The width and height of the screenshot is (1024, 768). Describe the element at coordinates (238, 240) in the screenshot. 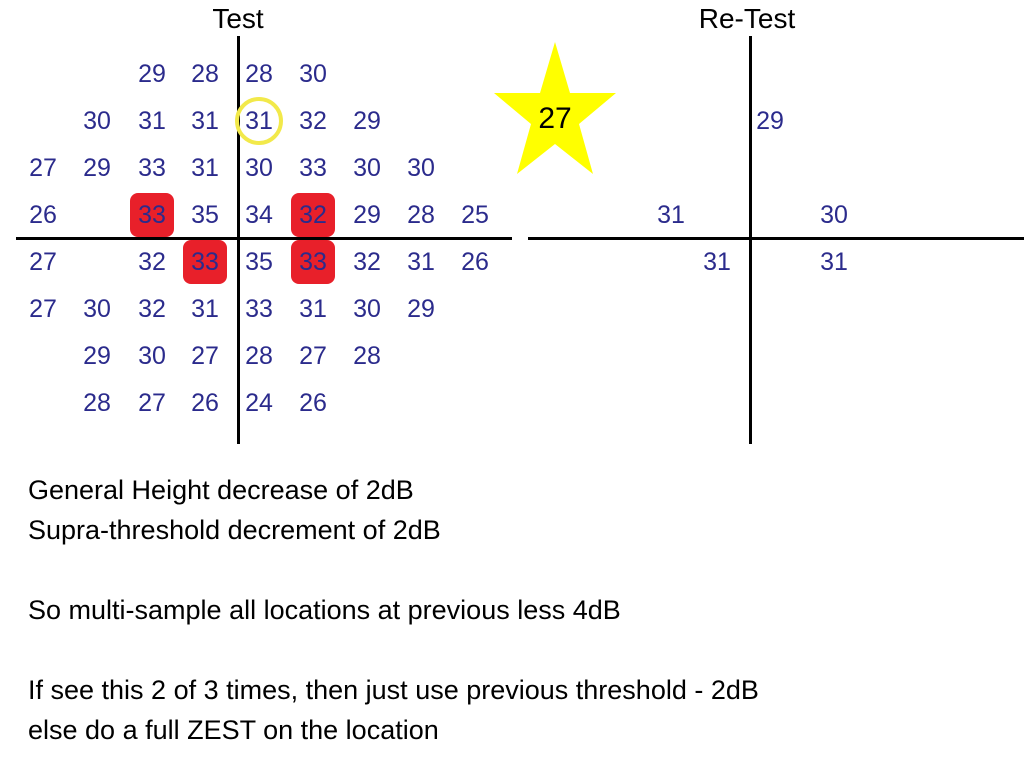

I see `test-vertical-axis` at that location.